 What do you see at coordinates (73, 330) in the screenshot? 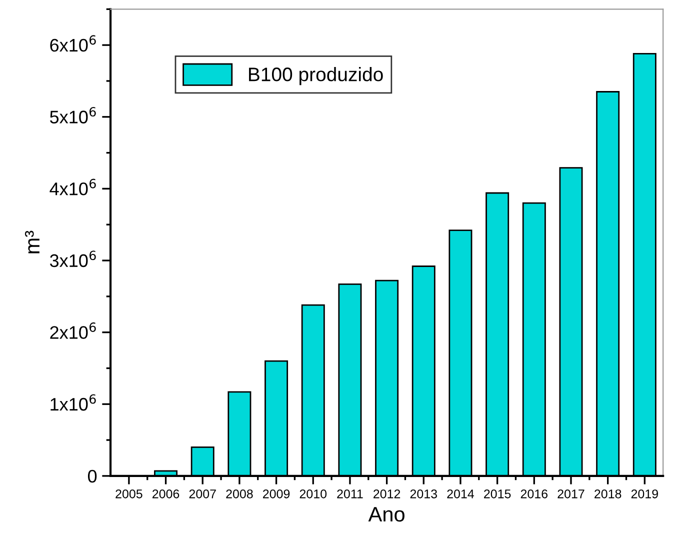
I see `y-tick-label: 2x10$^{6}$` at bounding box center [73, 330].